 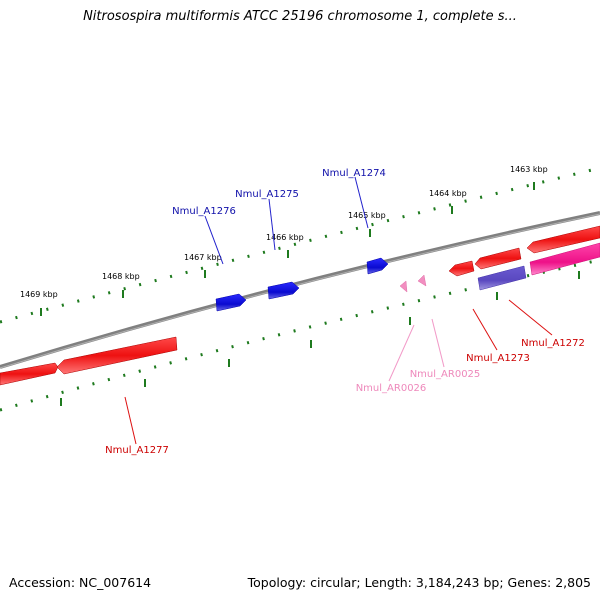 I want to click on gene-Nmul_A1272-cds, so click(x=564, y=259).